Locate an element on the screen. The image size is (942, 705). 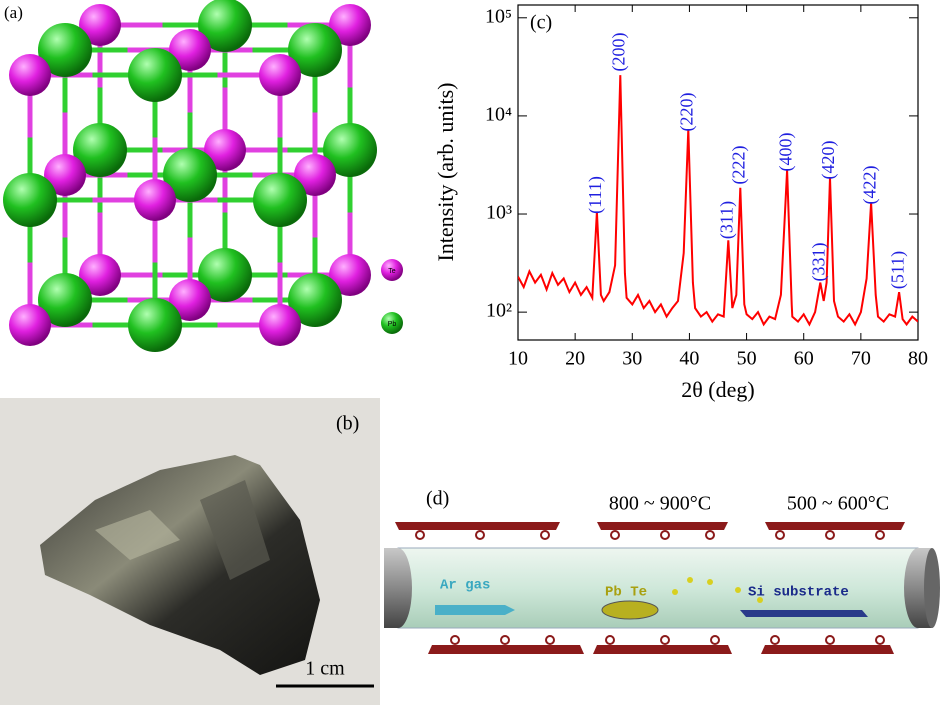
scale-label: 1 cm is located at coordinates (325, 669).